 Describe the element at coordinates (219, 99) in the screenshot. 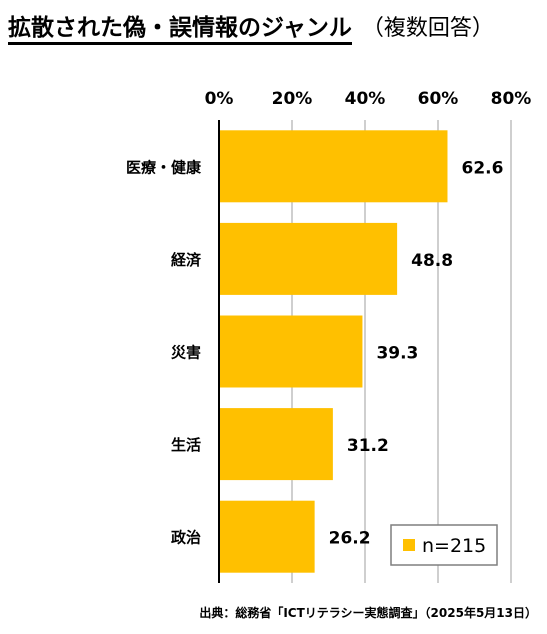

I see `x-tick-label: 0%` at that location.